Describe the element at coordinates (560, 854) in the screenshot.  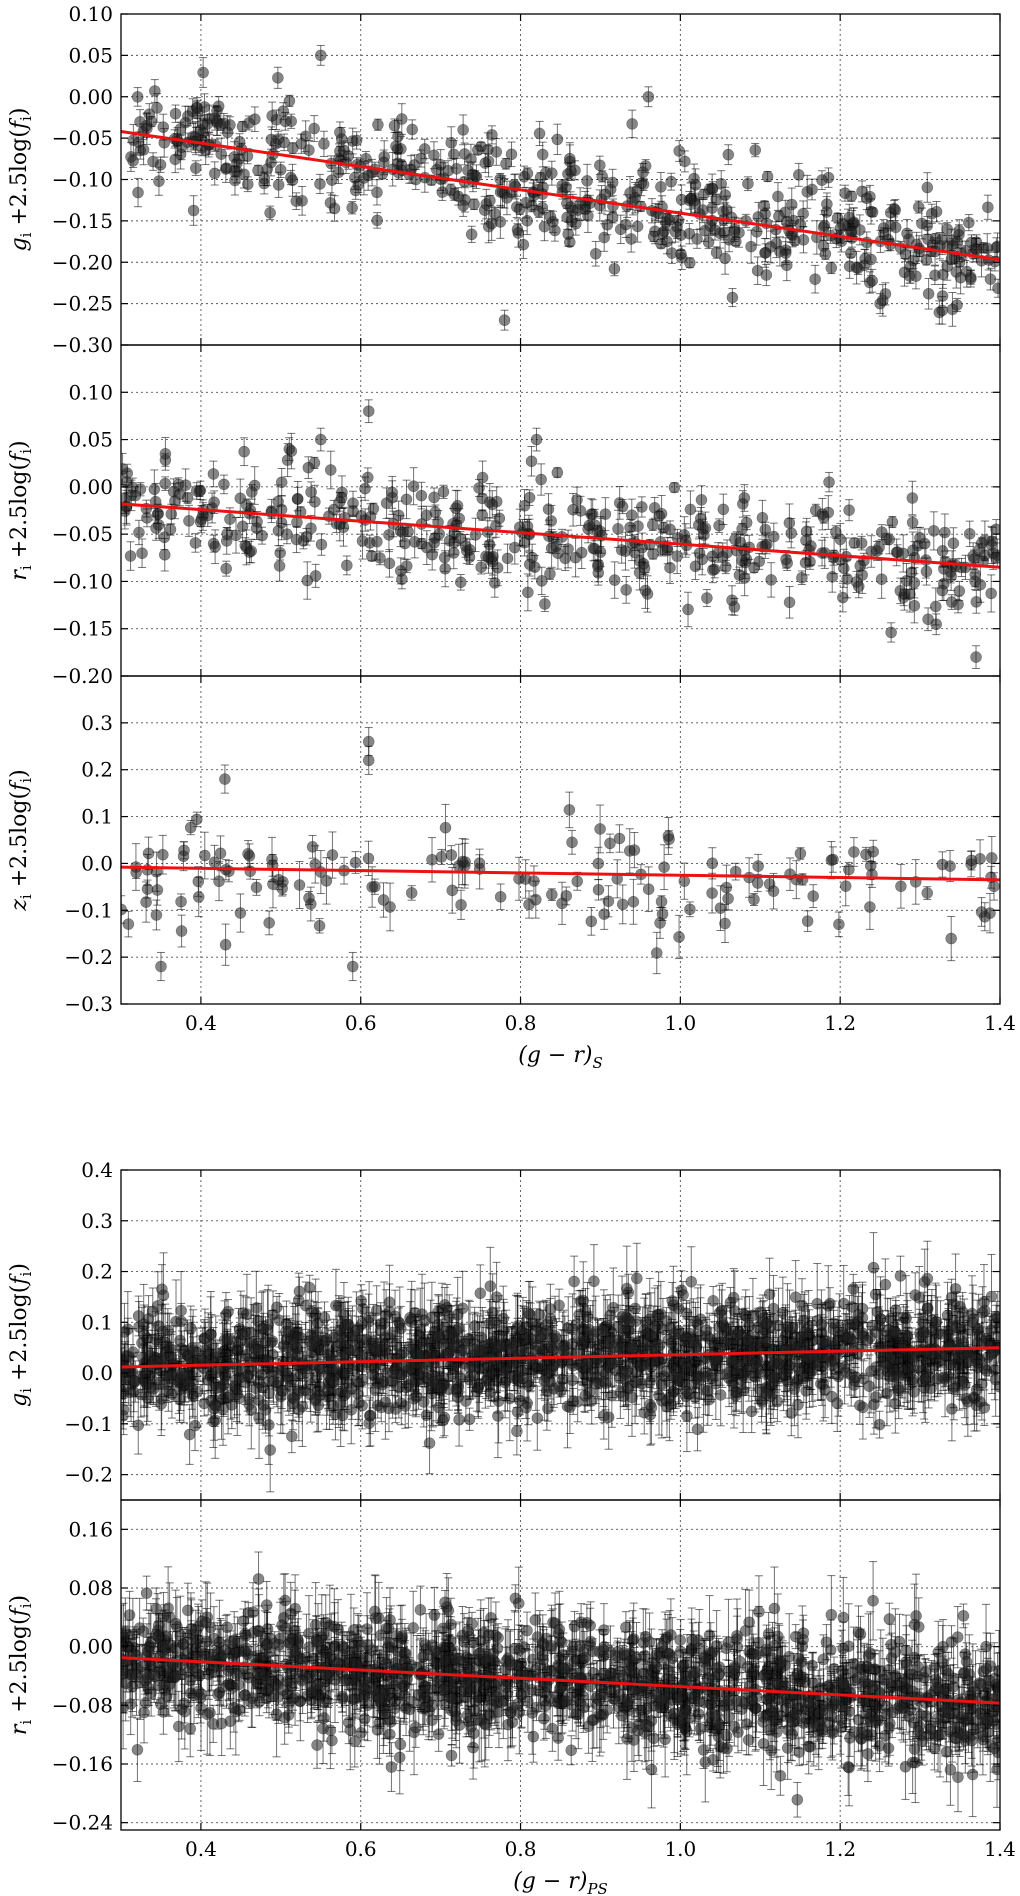
I see `data-points` at that location.